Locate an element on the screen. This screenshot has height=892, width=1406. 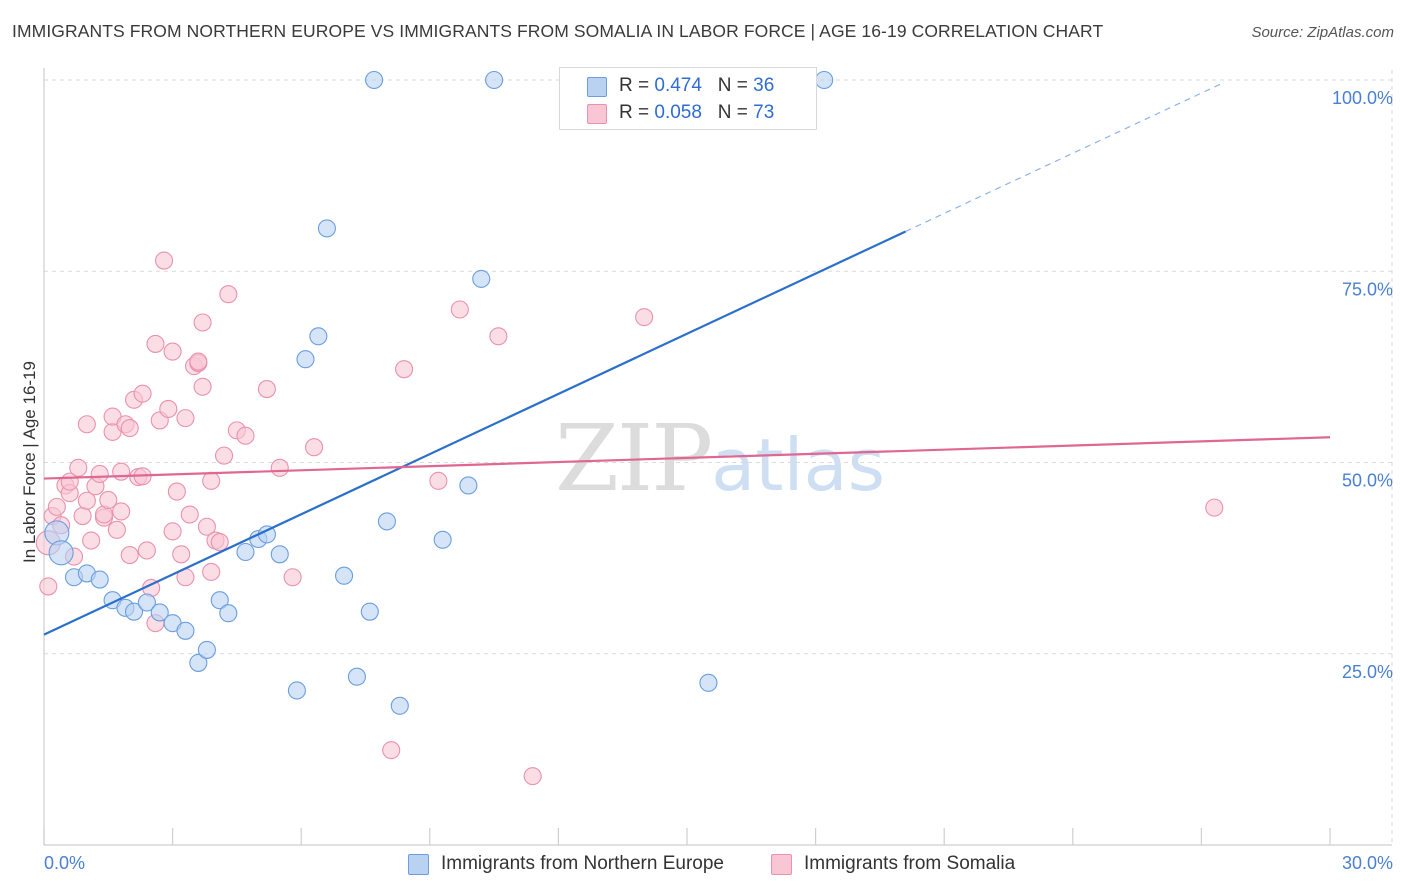
x-tick-label-max: 30.0% is located at coordinates (1367, 863).